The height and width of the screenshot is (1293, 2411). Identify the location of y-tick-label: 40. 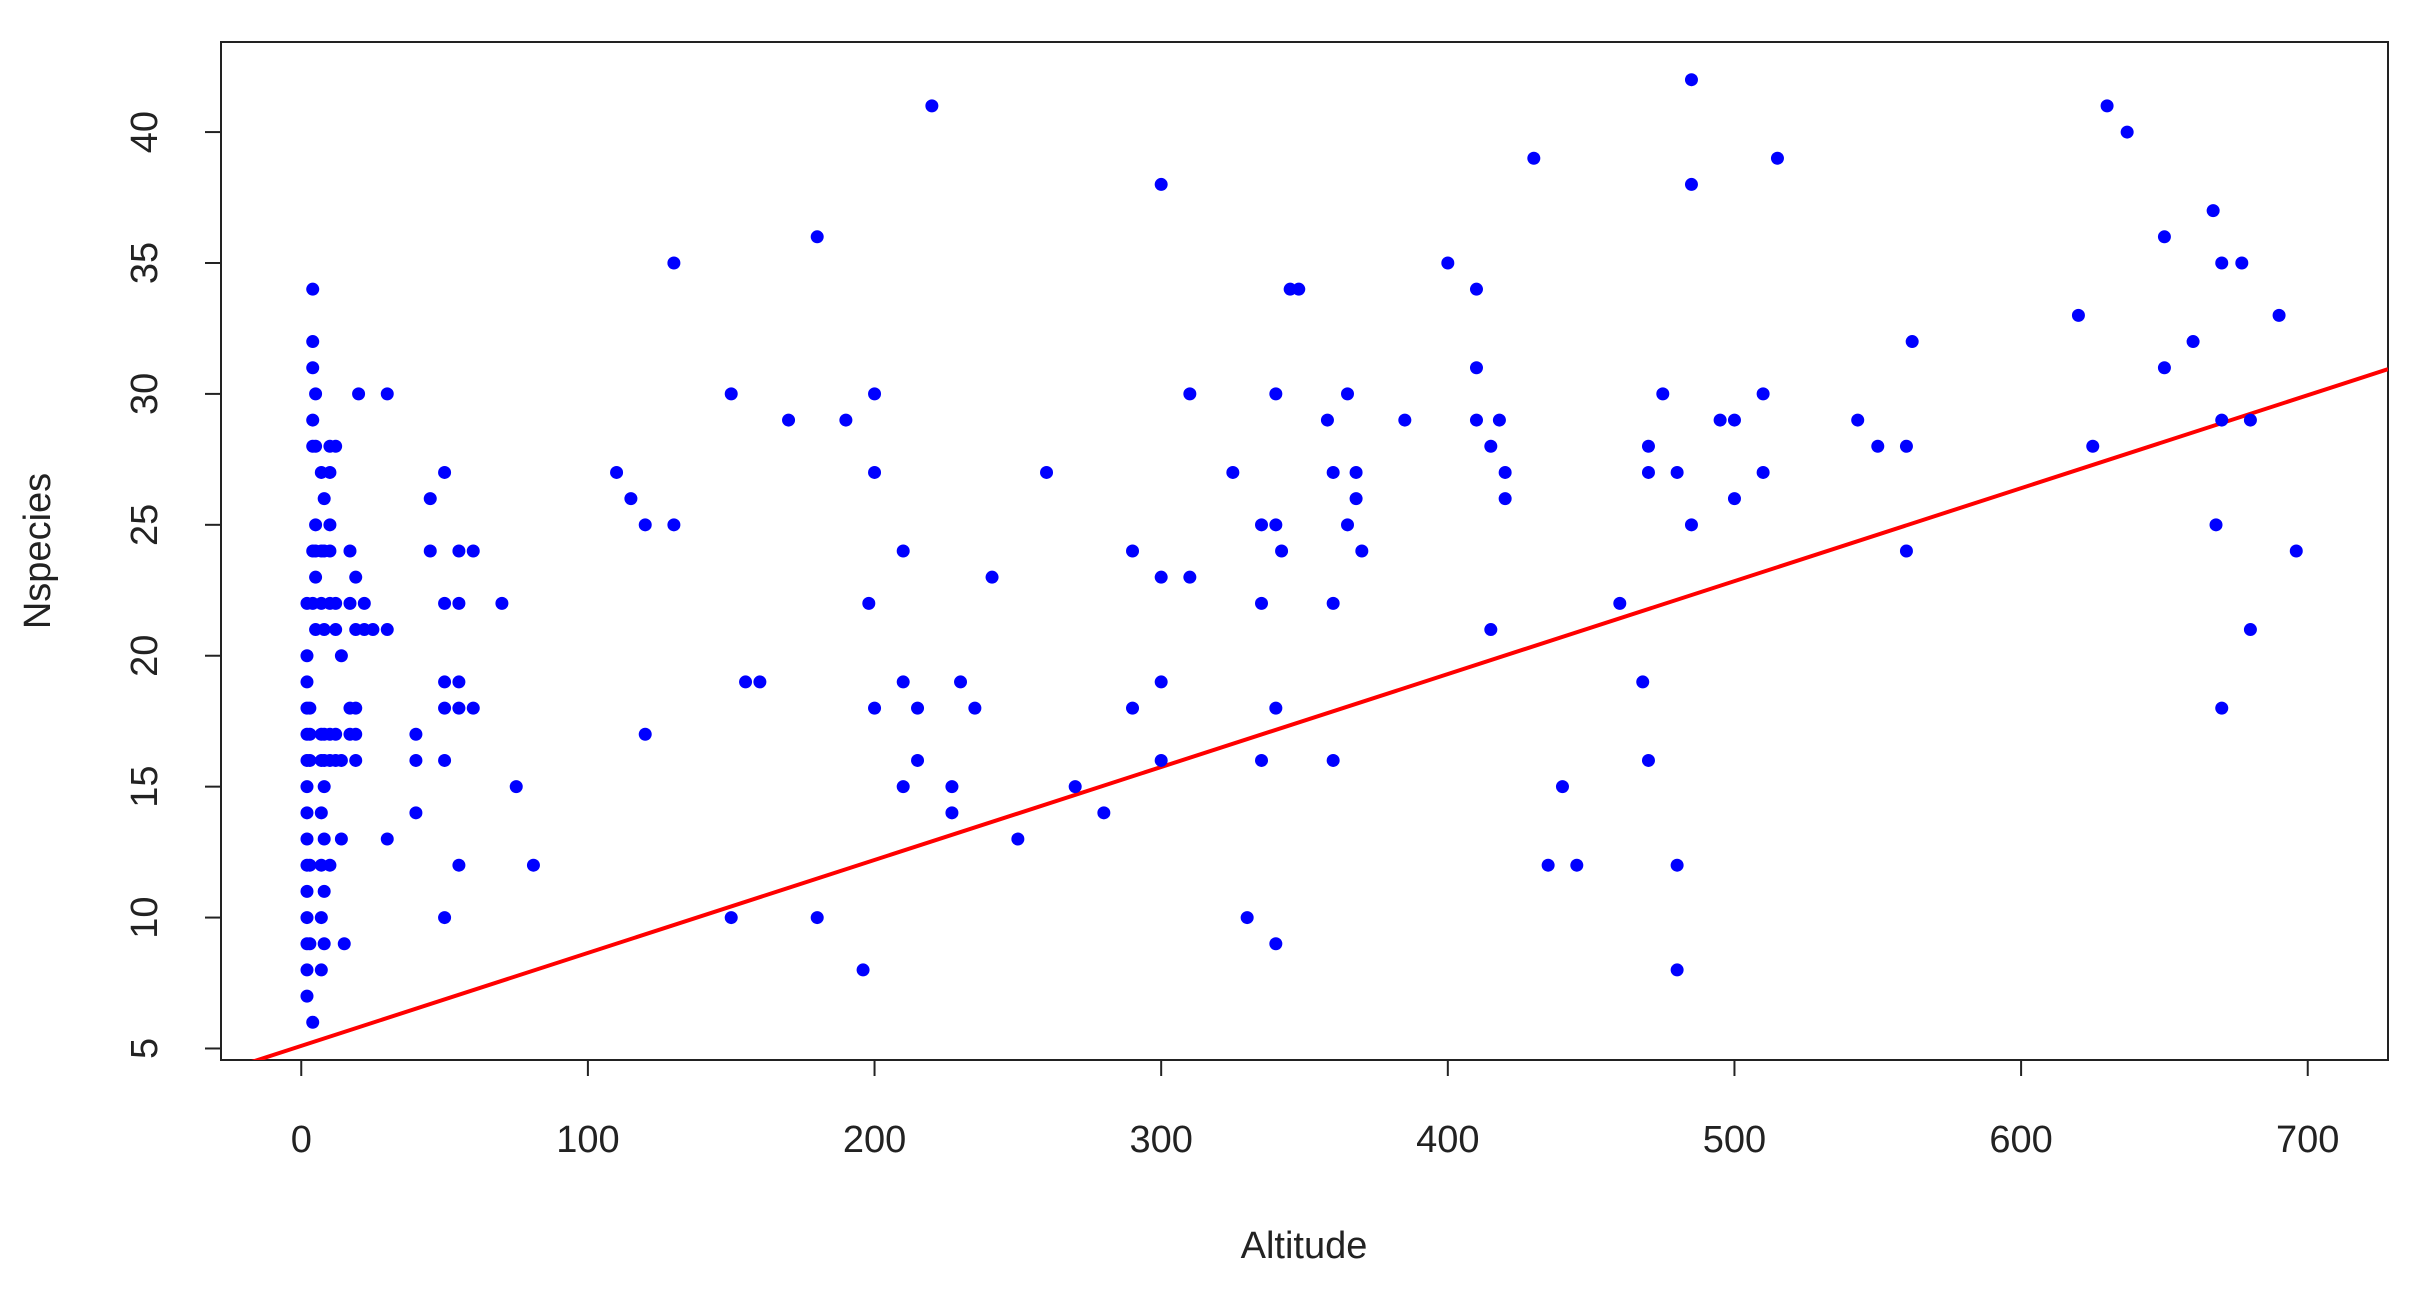
(145, 132).